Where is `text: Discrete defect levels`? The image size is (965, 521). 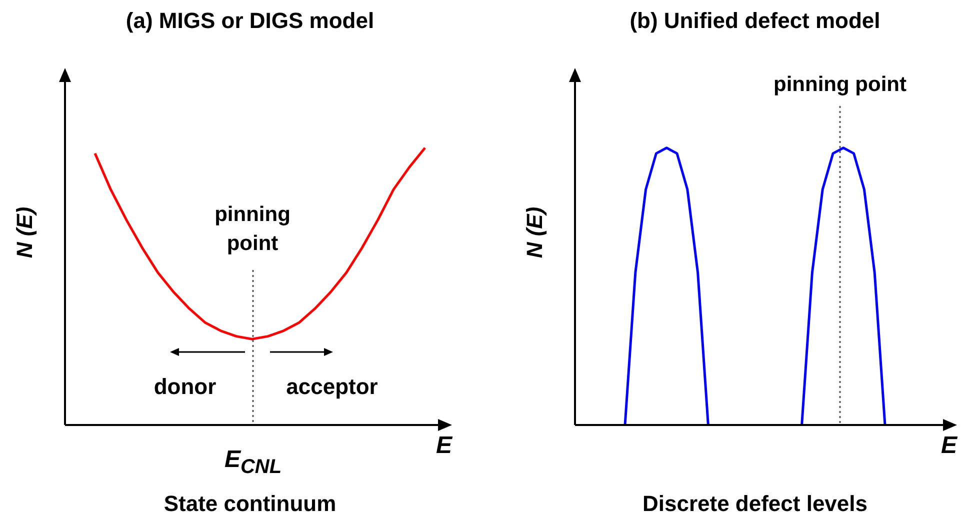
text: Discrete defect levels is located at coordinates (755, 504).